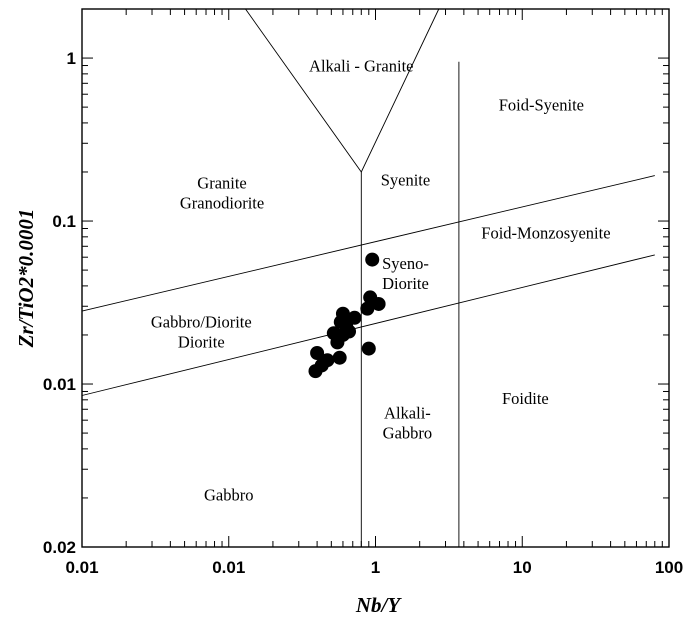 The image size is (683, 619). What do you see at coordinates (375, 567) in the screenshot?
I see `x-tick-label: 1` at bounding box center [375, 567].